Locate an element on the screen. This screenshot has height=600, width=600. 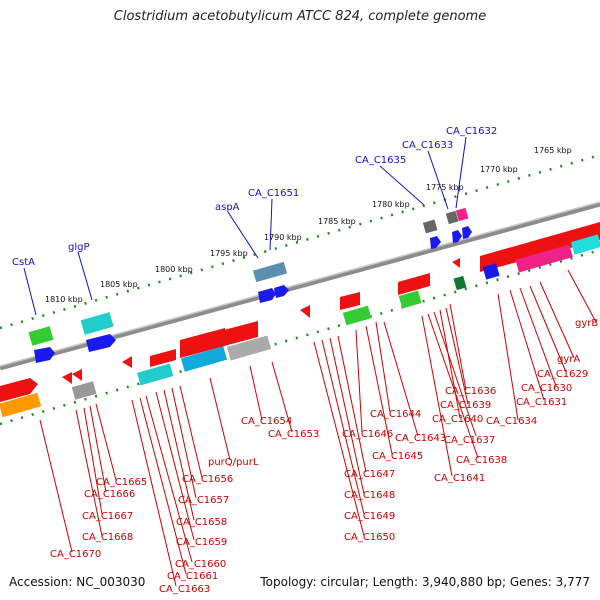
gene-label: CA_C1631 is located at coordinates (541, 402).